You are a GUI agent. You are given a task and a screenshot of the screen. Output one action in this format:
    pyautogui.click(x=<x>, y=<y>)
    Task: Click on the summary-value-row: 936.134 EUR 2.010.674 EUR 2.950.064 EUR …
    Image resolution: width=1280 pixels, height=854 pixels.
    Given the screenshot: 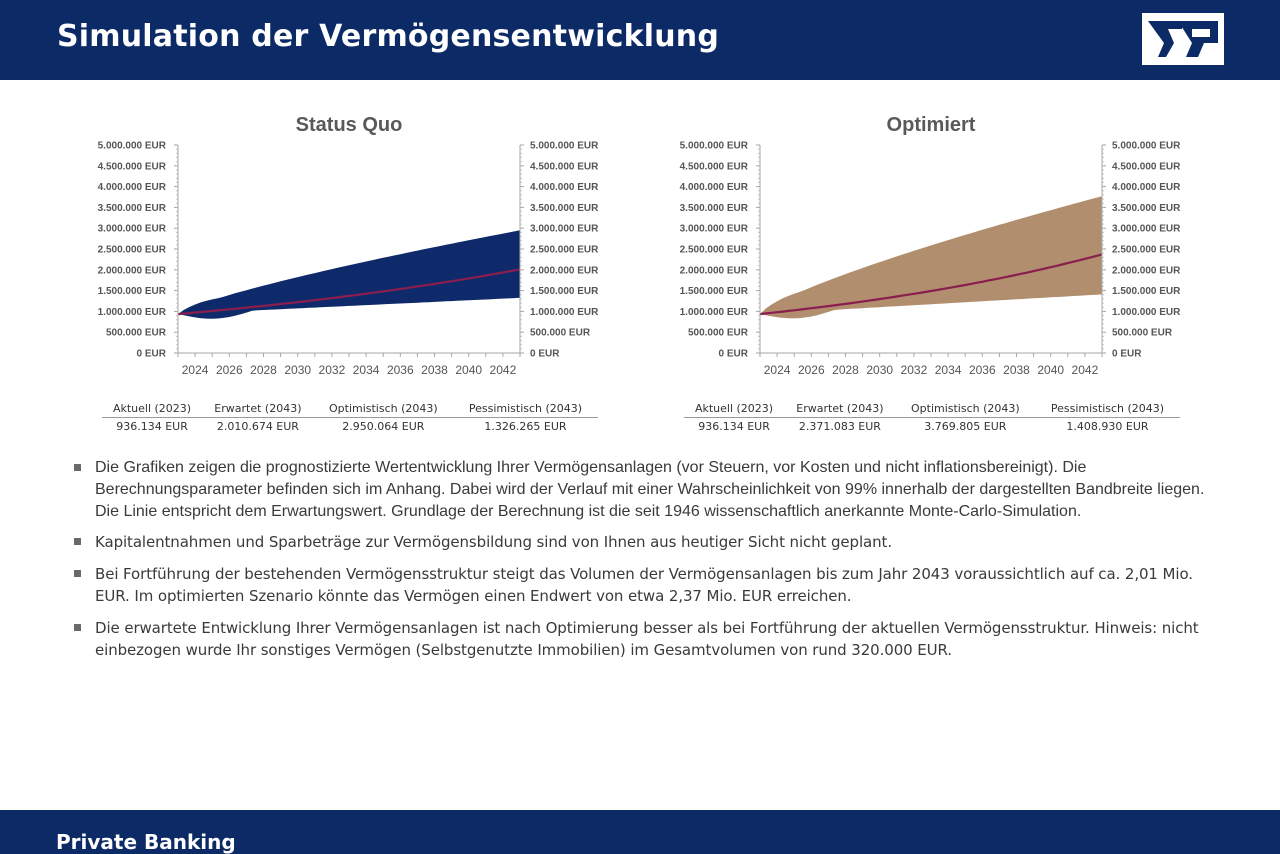 What is the action you would take?
    pyautogui.click(x=350, y=427)
    